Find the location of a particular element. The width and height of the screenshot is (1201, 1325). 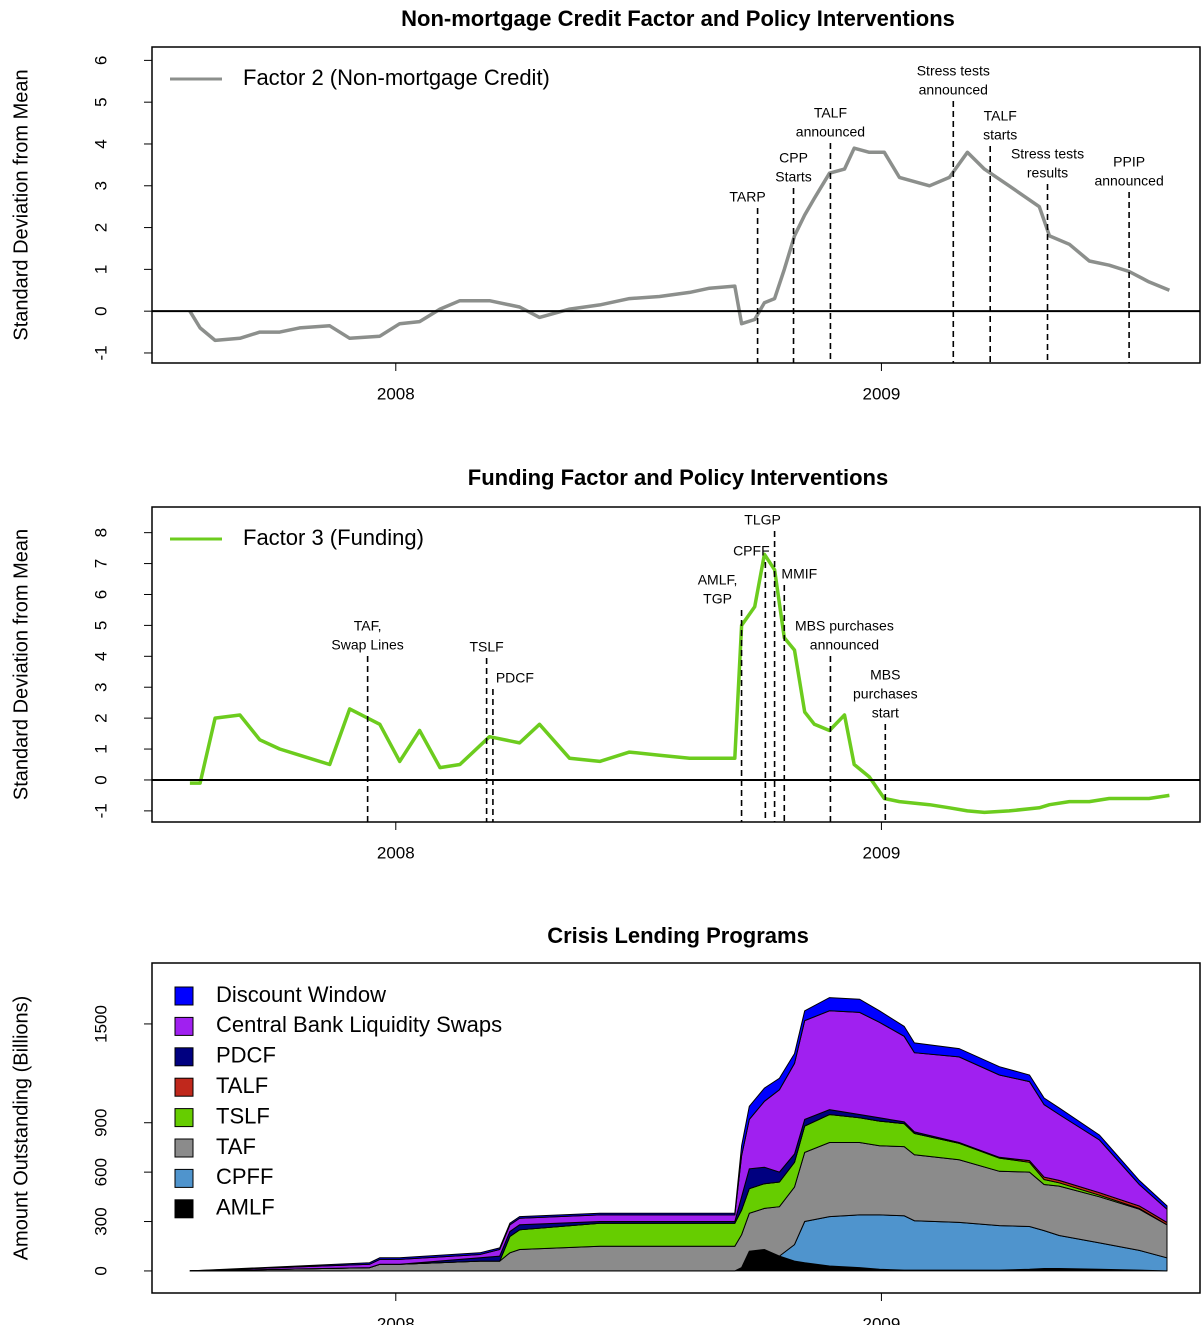

annotation-label: results is located at coordinates (1047, 173).